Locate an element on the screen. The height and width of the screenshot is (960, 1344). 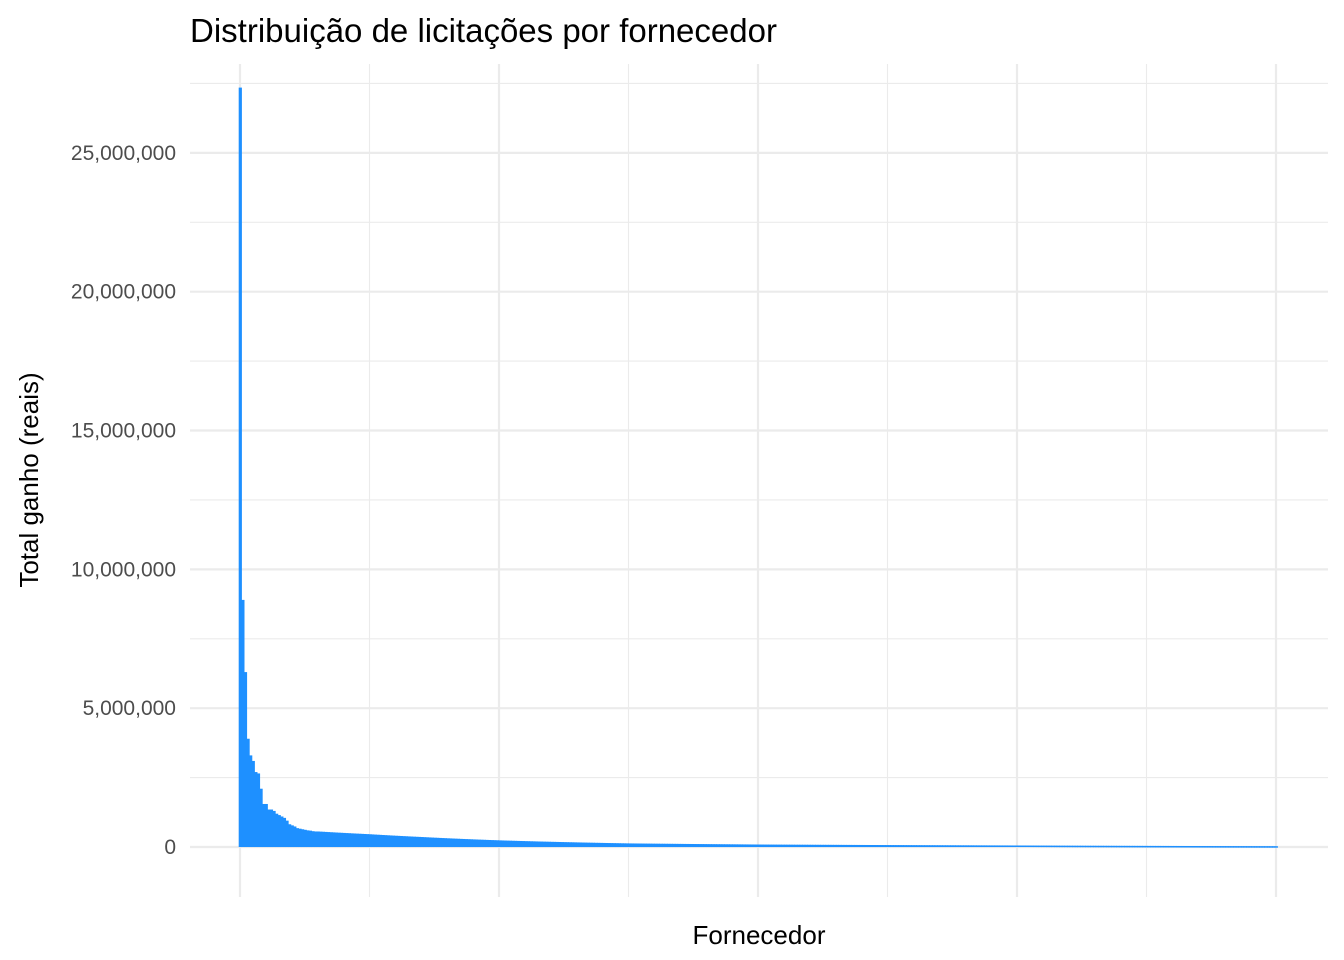
y-tick-label: 5,000,000 is located at coordinates (129, 708).